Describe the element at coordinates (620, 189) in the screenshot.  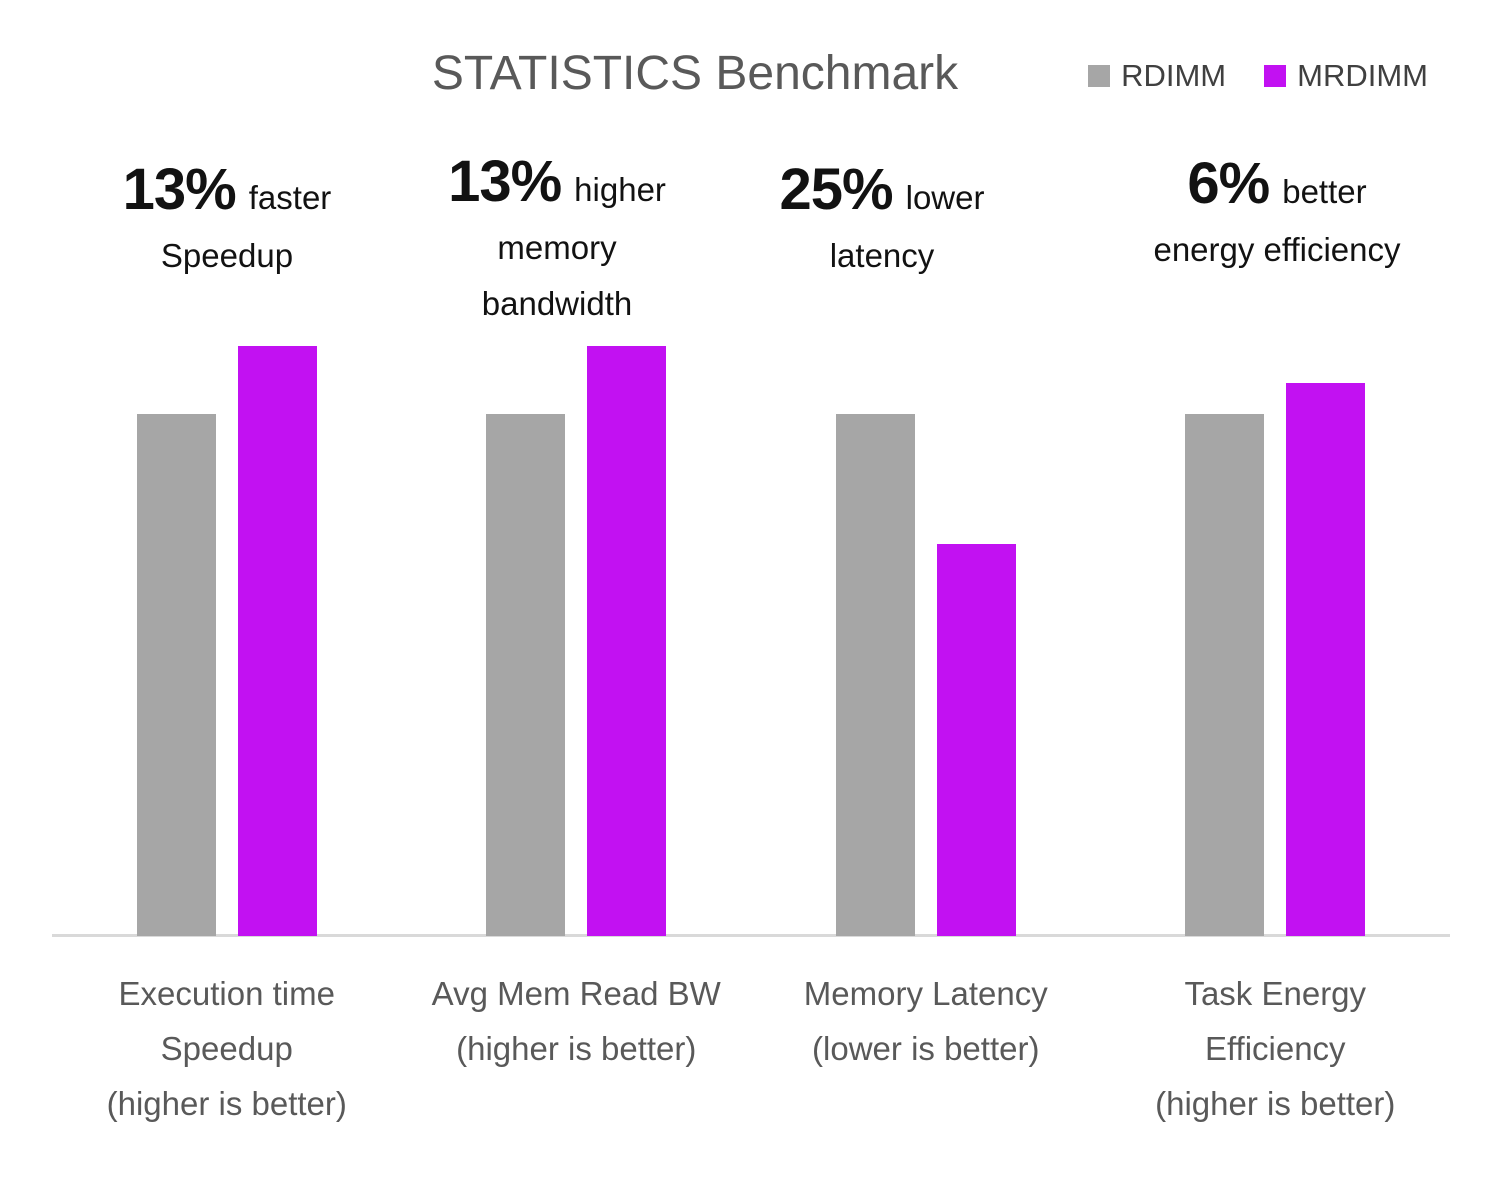
I see `annotation-qualifier-1: higher` at that location.